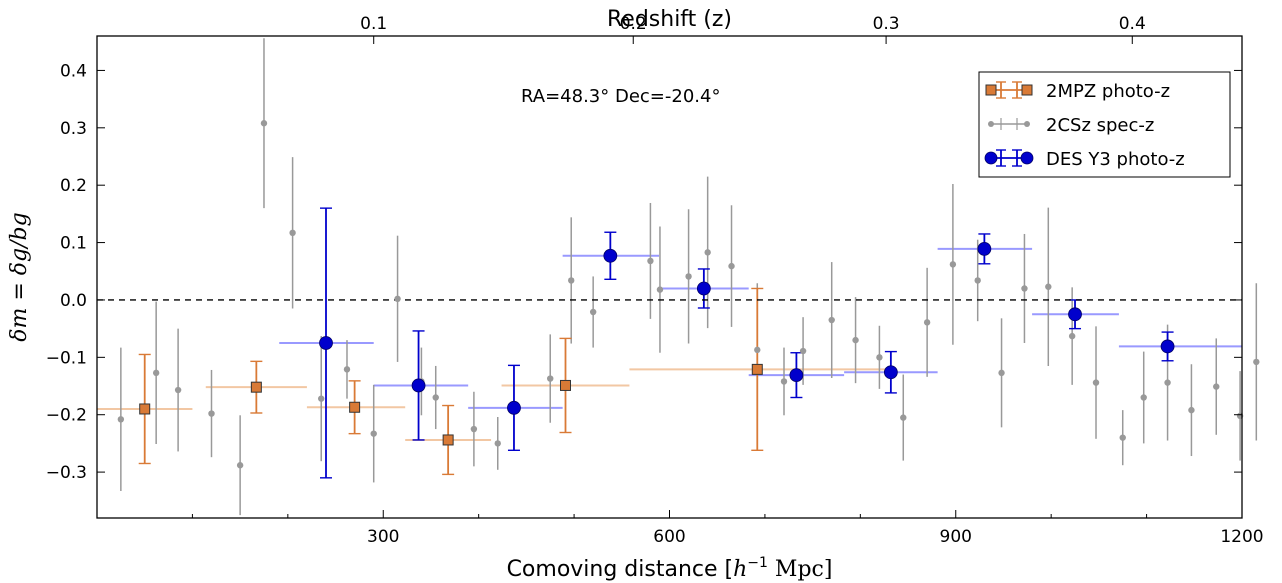  What do you see at coordinates (1132, 24) in the screenshot?
I see `top-tick-label: 0.4` at bounding box center [1132, 24].